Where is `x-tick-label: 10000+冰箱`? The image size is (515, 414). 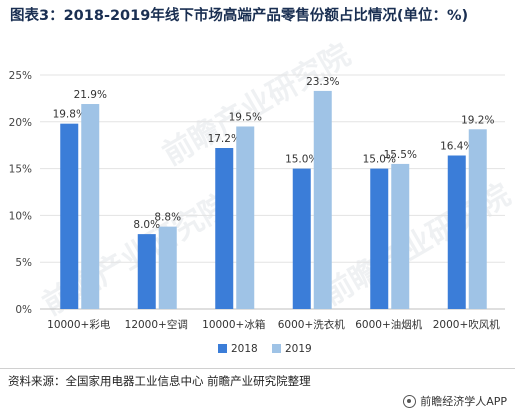 x-tick-label: 10000+冰箱 is located at coordinates (233, 324).